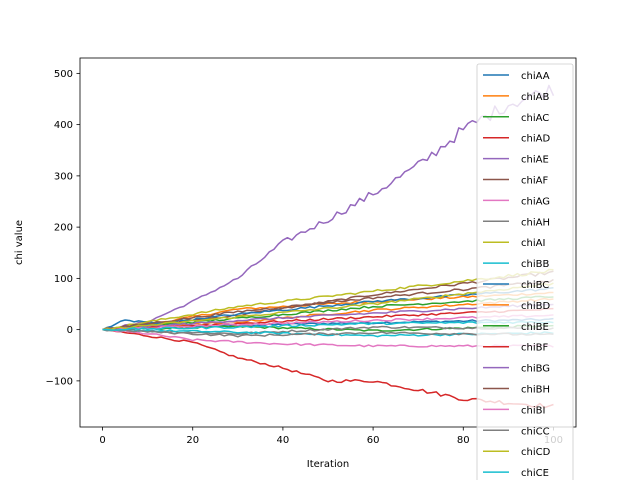 The image size is (640, 480). Describe the element at coordinates (535, 201) in the screenshot. I see `legend-label-chiAG: chiAG` at that location.